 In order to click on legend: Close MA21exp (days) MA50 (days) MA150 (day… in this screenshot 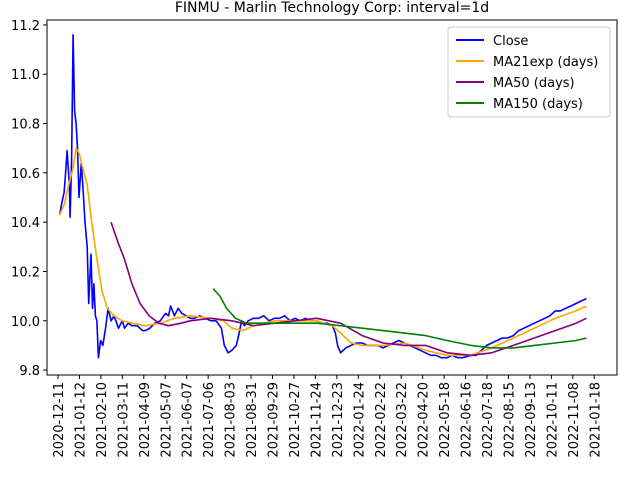, I will do `click(529, 72)`.